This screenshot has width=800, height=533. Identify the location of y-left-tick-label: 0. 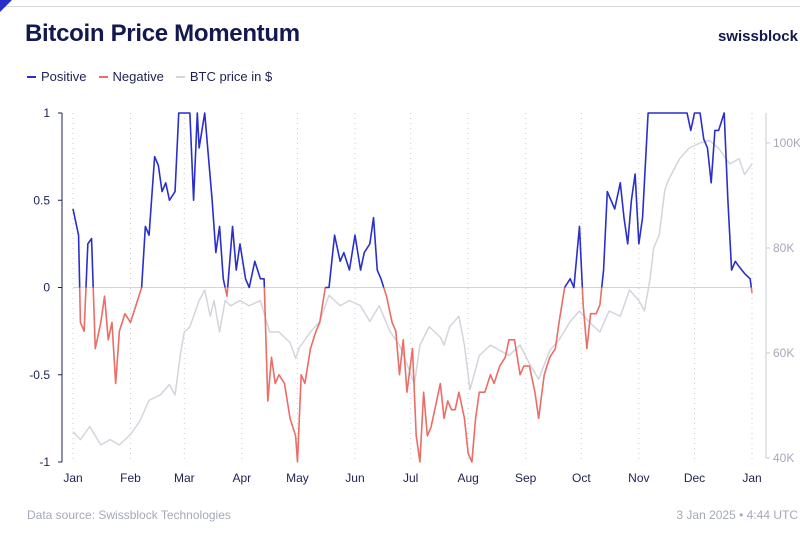
(46, 288).